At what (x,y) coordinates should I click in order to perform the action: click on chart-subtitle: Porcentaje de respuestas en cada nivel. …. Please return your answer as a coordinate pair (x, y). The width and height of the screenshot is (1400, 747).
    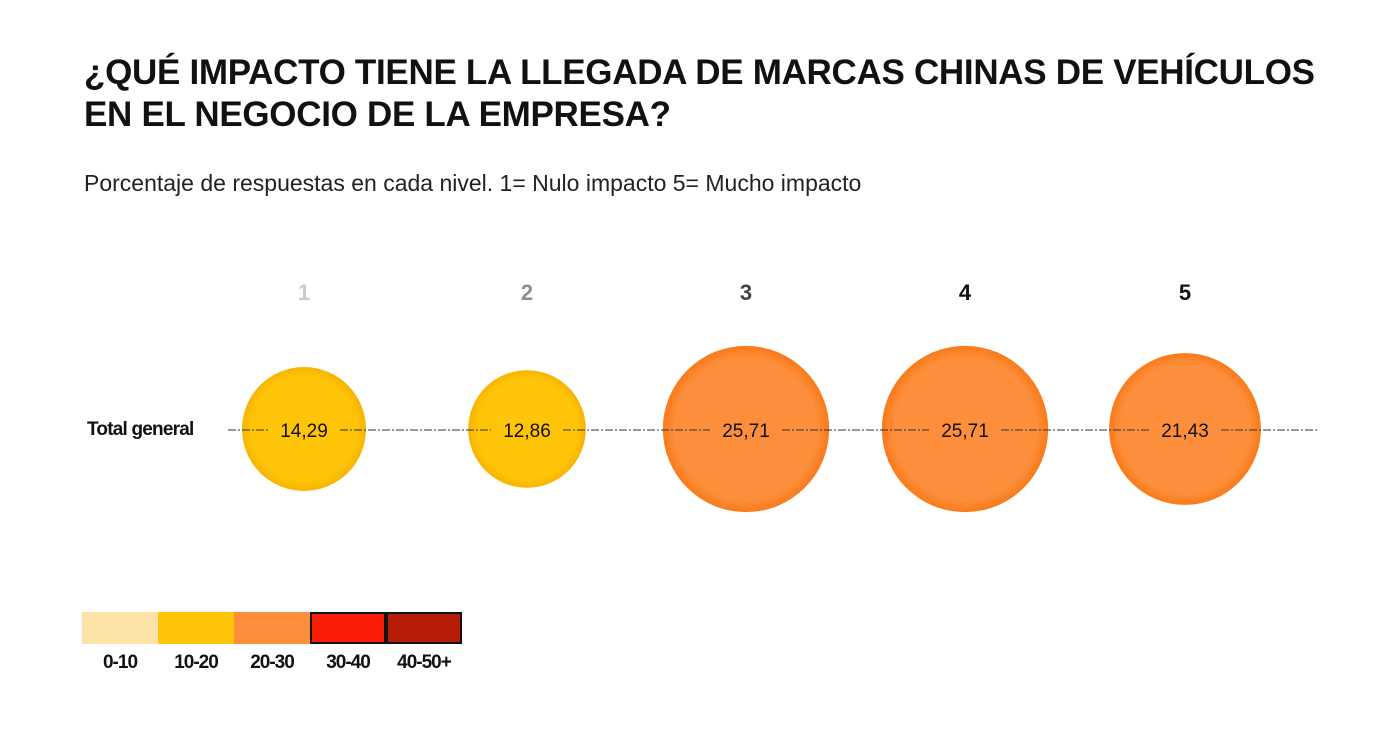
    Looking at the image, I should click on (473, 183).